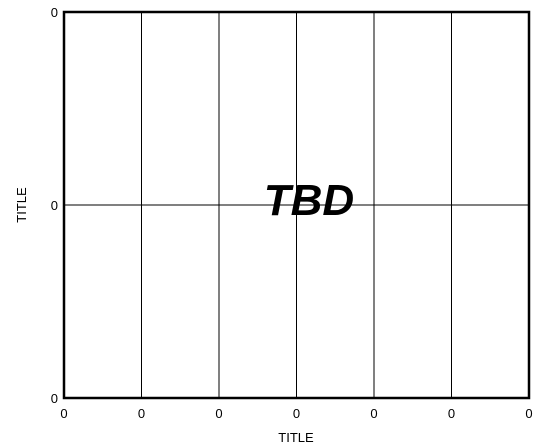  I want to click on y-axis-title: TITLE, so click(21, 205).